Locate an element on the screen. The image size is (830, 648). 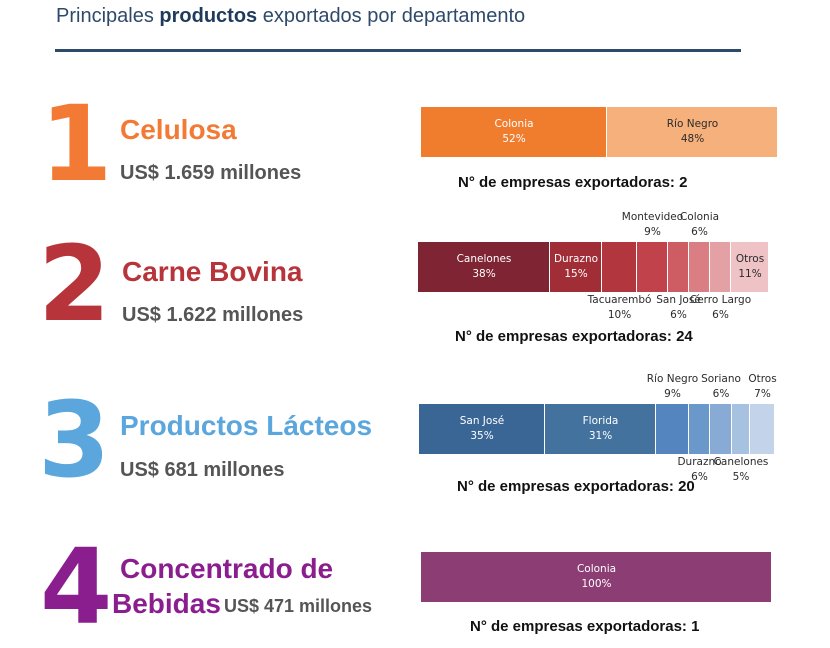
segment-percent: 11% is located at coordinates (750, 274).